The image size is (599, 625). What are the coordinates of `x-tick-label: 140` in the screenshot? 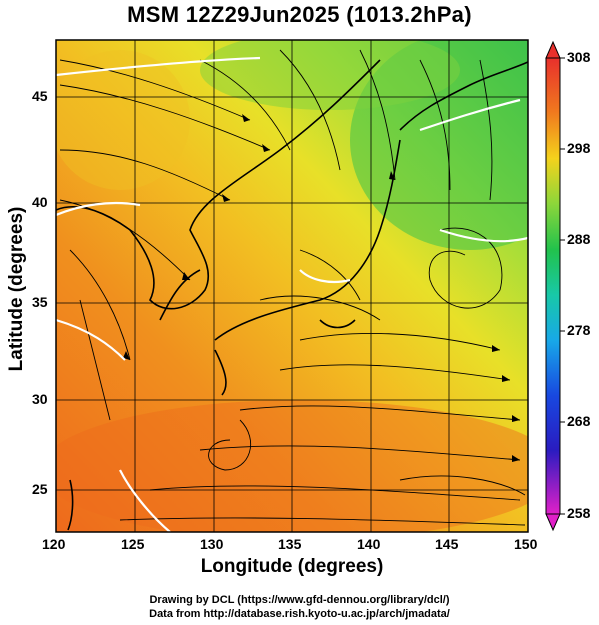 It's located at (369, 544).